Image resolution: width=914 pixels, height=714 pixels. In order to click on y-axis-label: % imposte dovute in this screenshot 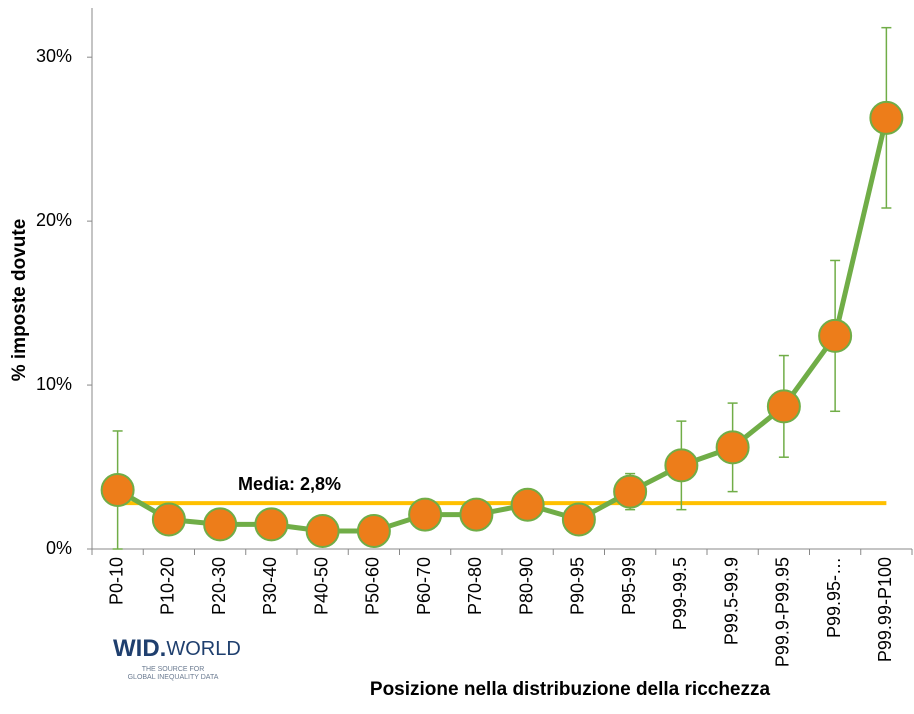, I will do `click(19, 300)`.